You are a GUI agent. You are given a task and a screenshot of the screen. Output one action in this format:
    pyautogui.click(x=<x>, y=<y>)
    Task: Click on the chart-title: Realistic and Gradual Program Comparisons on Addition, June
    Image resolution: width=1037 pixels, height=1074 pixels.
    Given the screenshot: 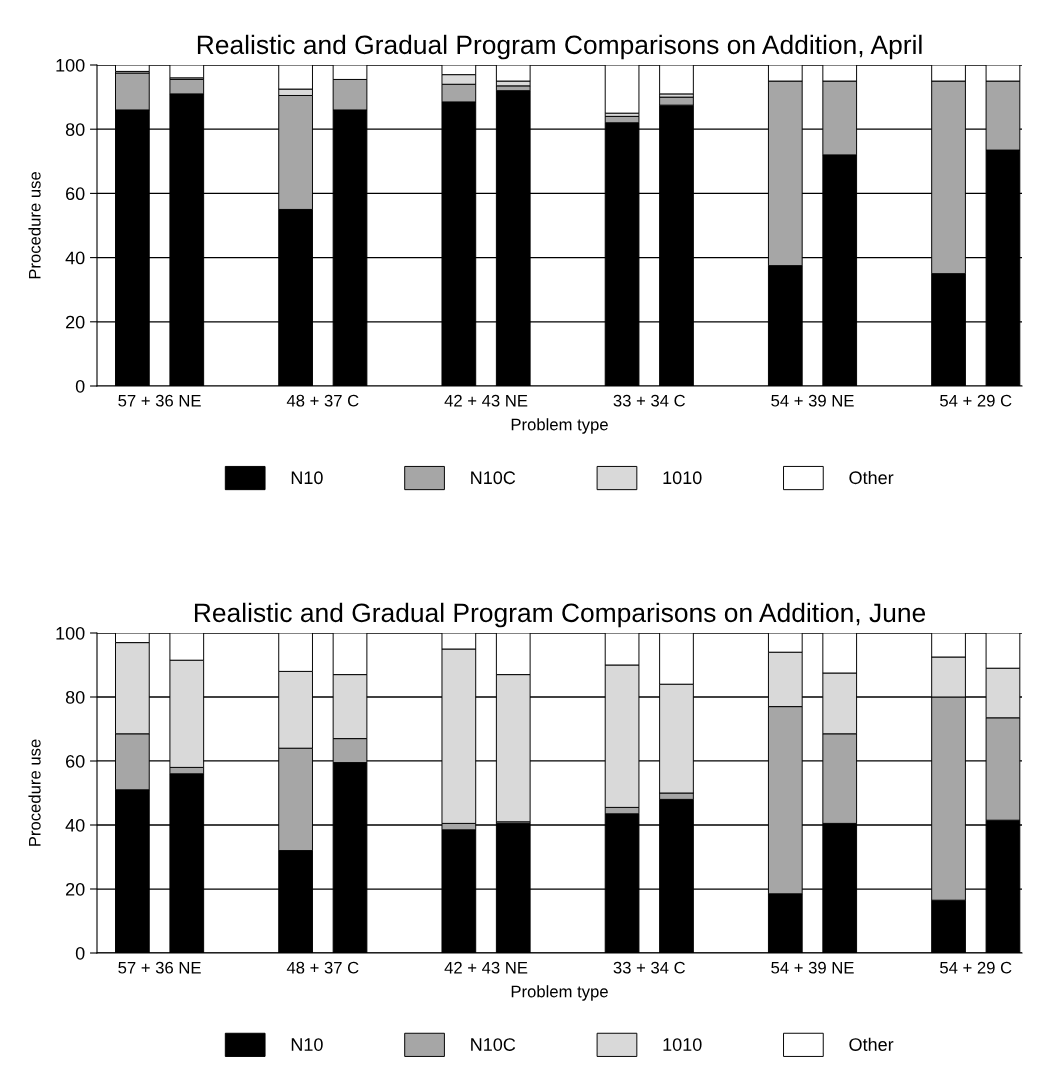 What is the action you would take?
    pyautogui.click(x=560, y=615)
    